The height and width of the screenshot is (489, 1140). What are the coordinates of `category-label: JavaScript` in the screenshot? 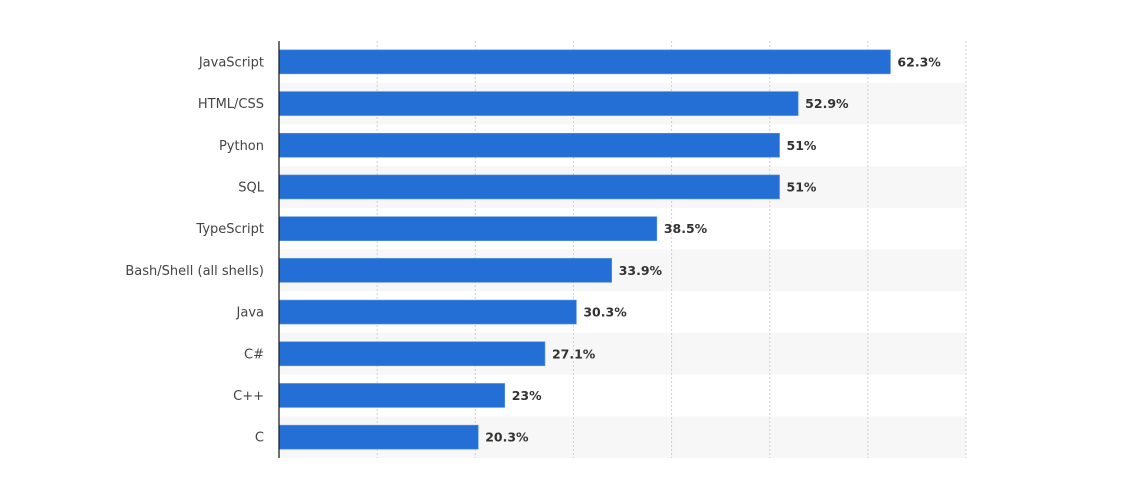 It's located at (231, 62).